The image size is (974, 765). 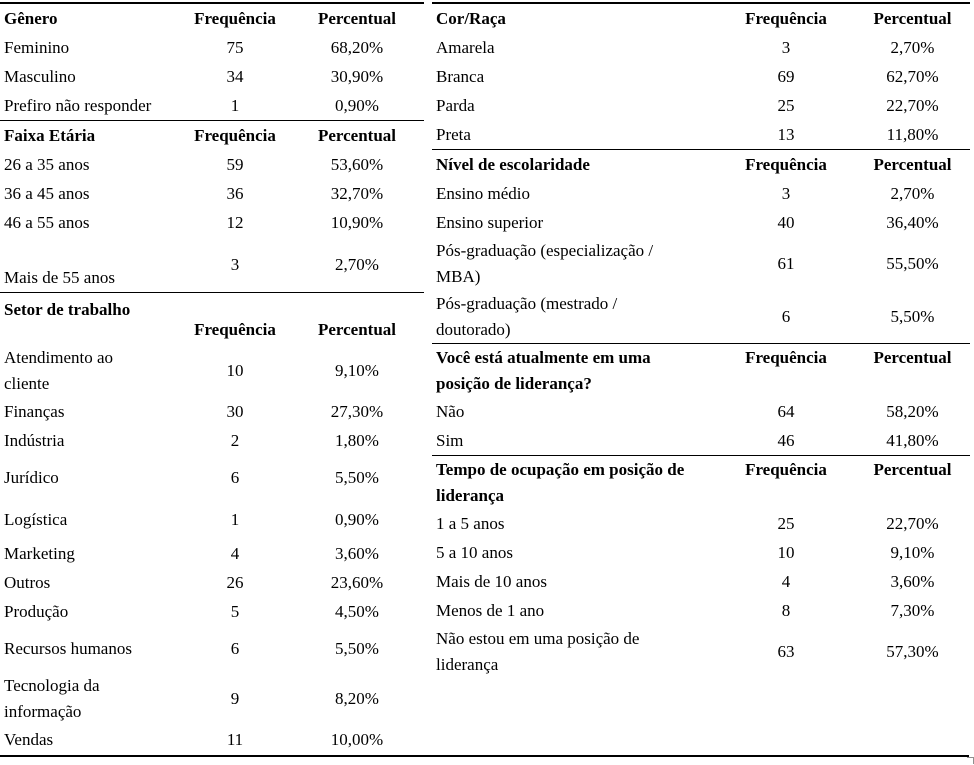 What do you see at coordinates (471, 18) in the screenshot?
I see `section-title: Cor/Raça` at bounding box center [471, 18].